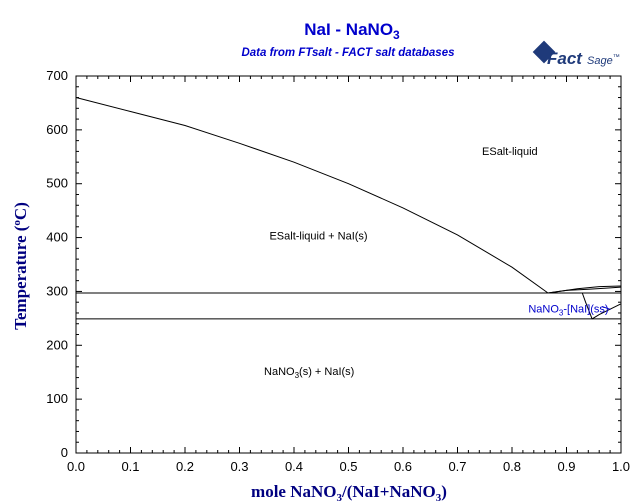 Image resolution: width=640 pixels, height=504 pixels. Describe the element at coordinates (57, 75) in the screenshot. I see `y-tick-label-7: 700` at that location.